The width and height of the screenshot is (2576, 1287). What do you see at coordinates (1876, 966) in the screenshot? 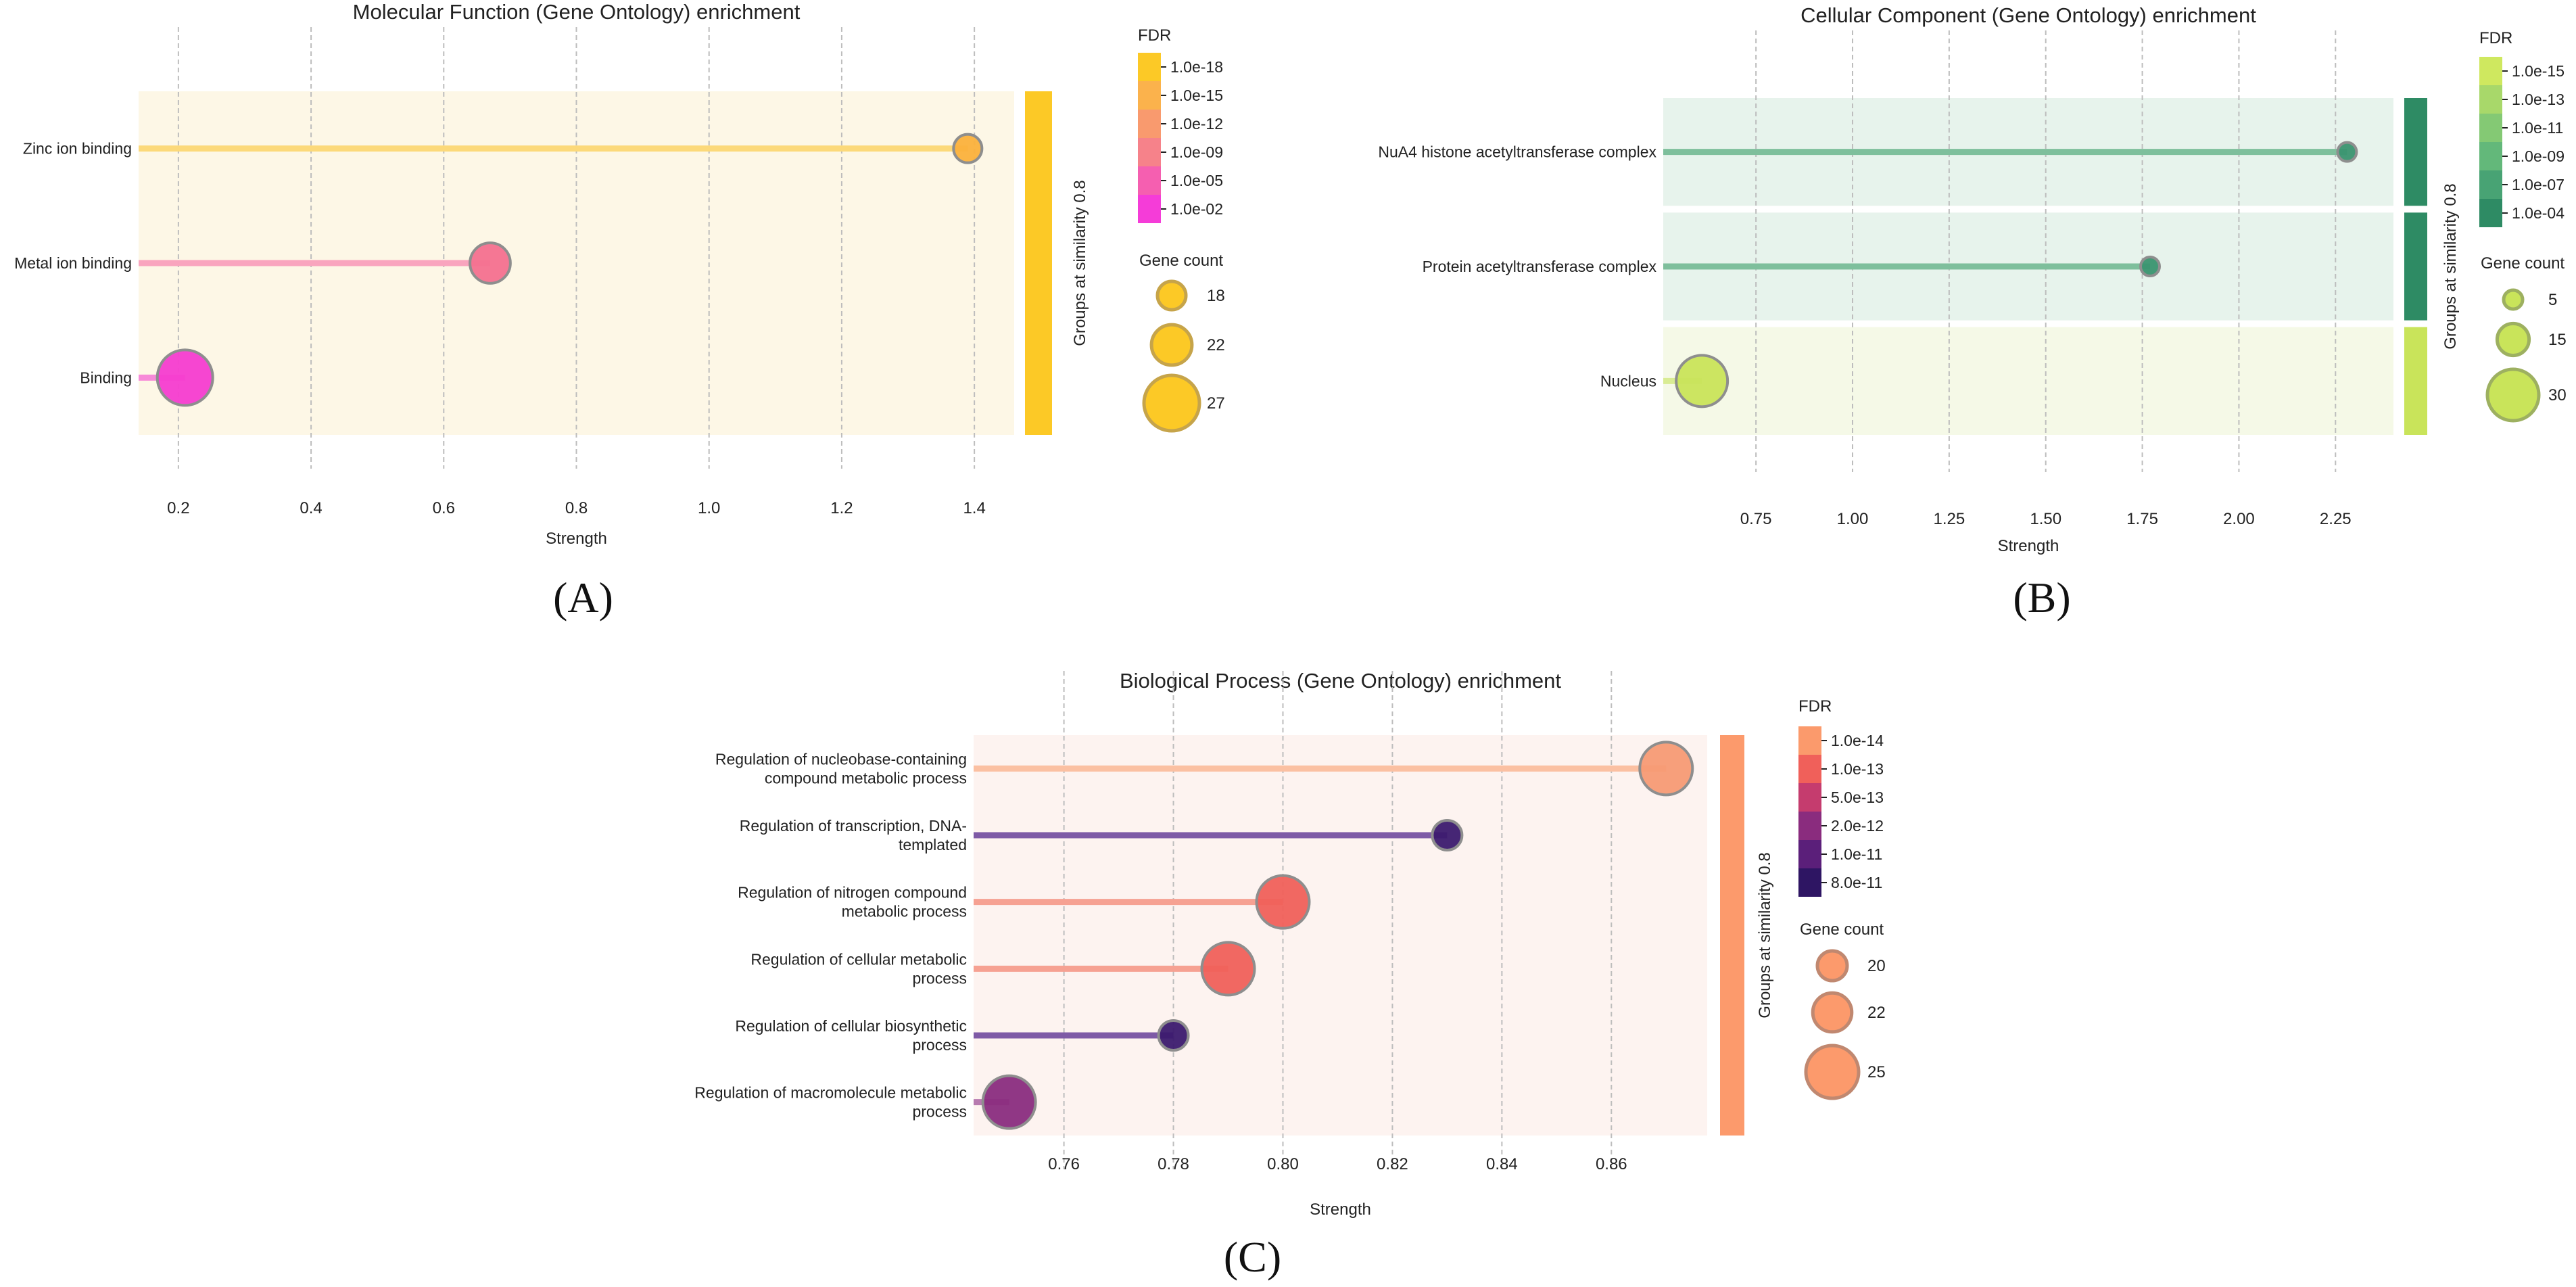
I see `gene-count-label: 20` at bounding box center [1876, 966].